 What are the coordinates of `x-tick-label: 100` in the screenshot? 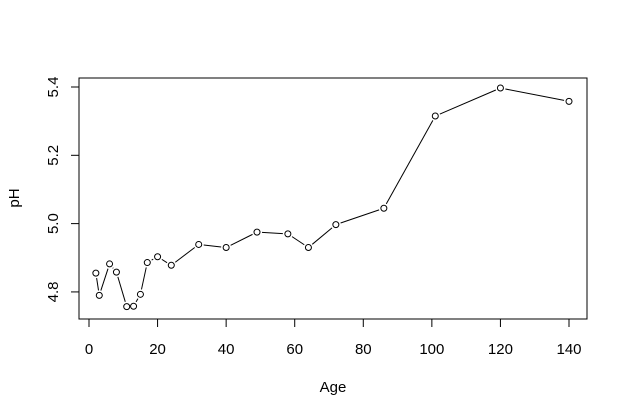 It's located at (431, 349).